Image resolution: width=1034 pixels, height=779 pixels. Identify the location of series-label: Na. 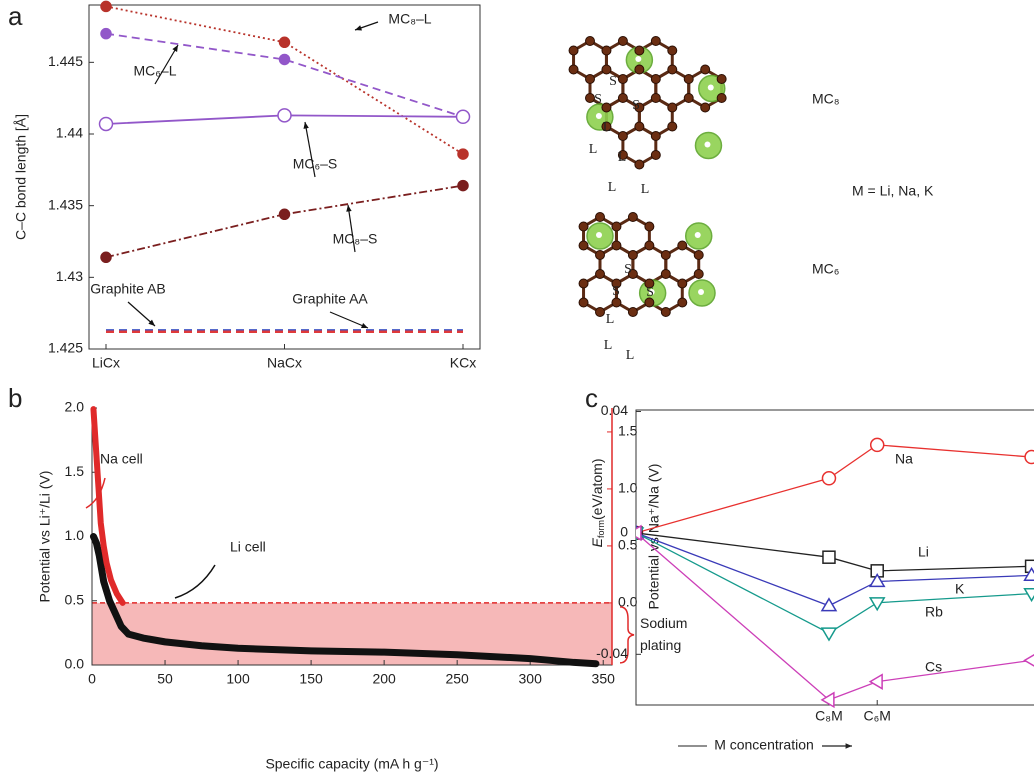
(904, 459).